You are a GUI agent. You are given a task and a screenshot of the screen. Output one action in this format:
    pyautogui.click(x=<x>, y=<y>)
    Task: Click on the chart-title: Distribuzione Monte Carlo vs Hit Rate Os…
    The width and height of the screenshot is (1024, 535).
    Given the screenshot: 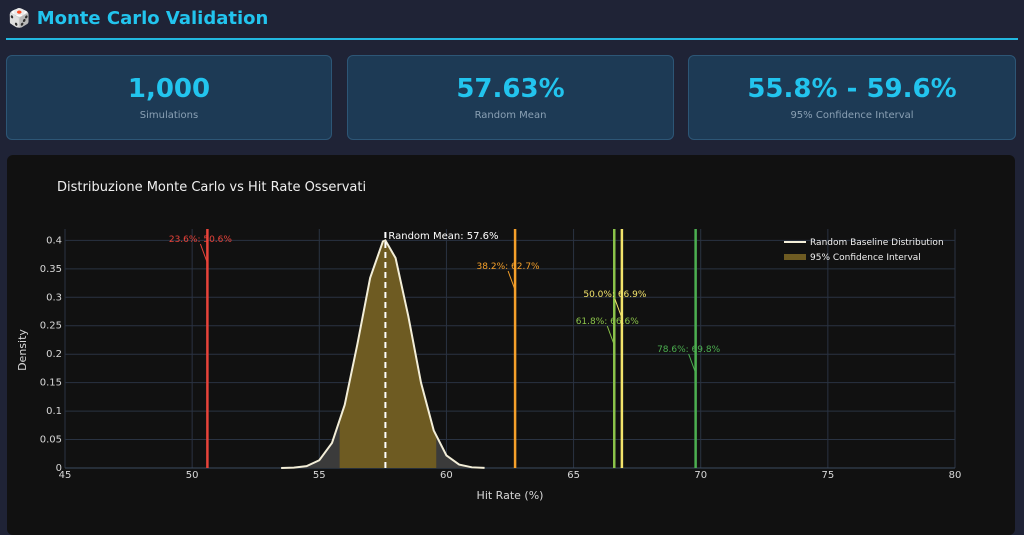 What is the action you would take?
    pyautogui.click(x=211, y=187)
    